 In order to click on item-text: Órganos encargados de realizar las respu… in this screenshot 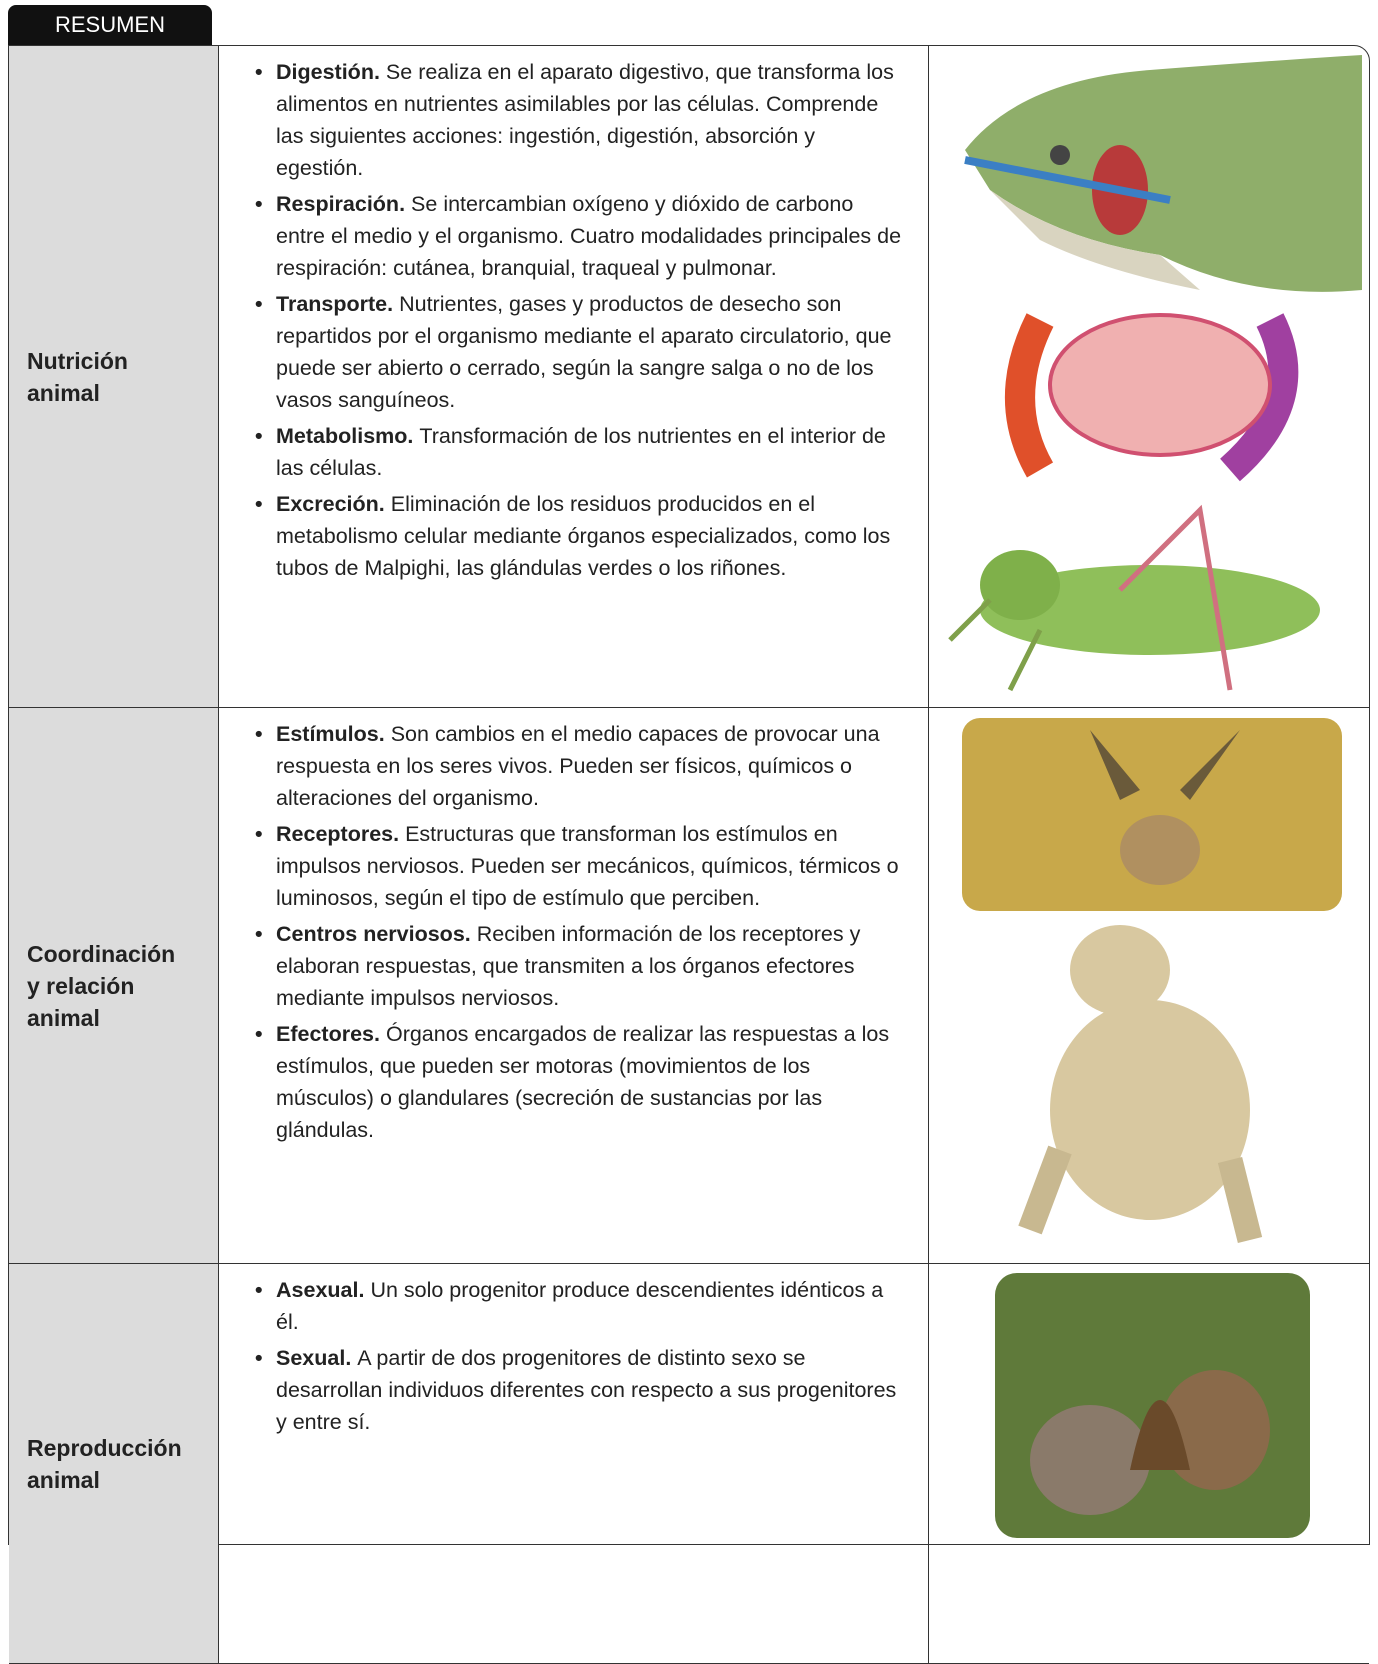, I will do `click(583, 1082)`.